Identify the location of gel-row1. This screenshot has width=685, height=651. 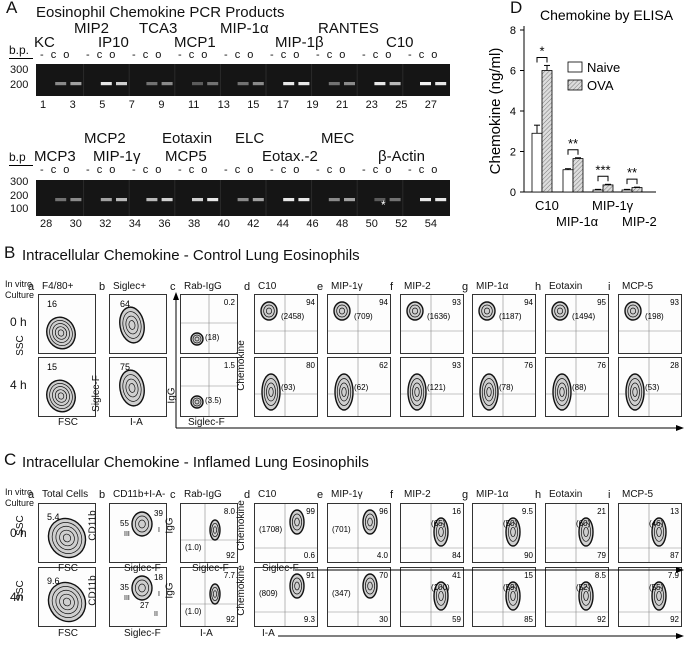
(243, 80).